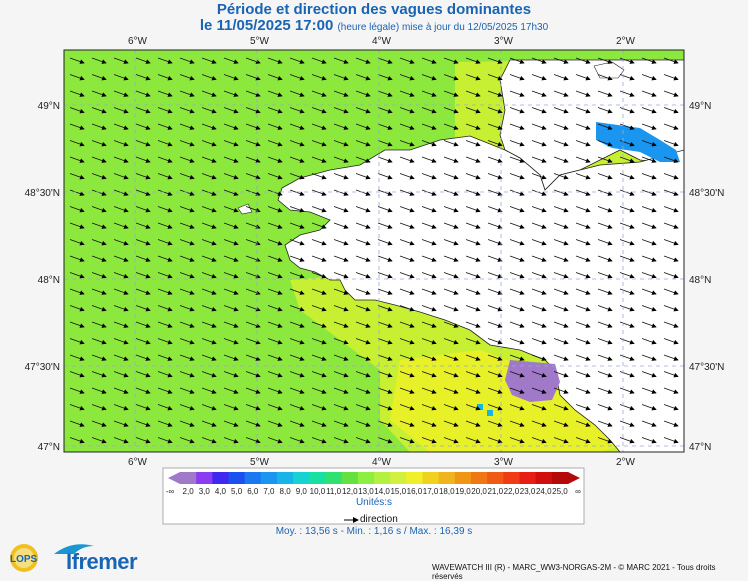 The height and width of the screenshot is (581, 748). I want to click on scale-max-arrow, so click(574, 478).